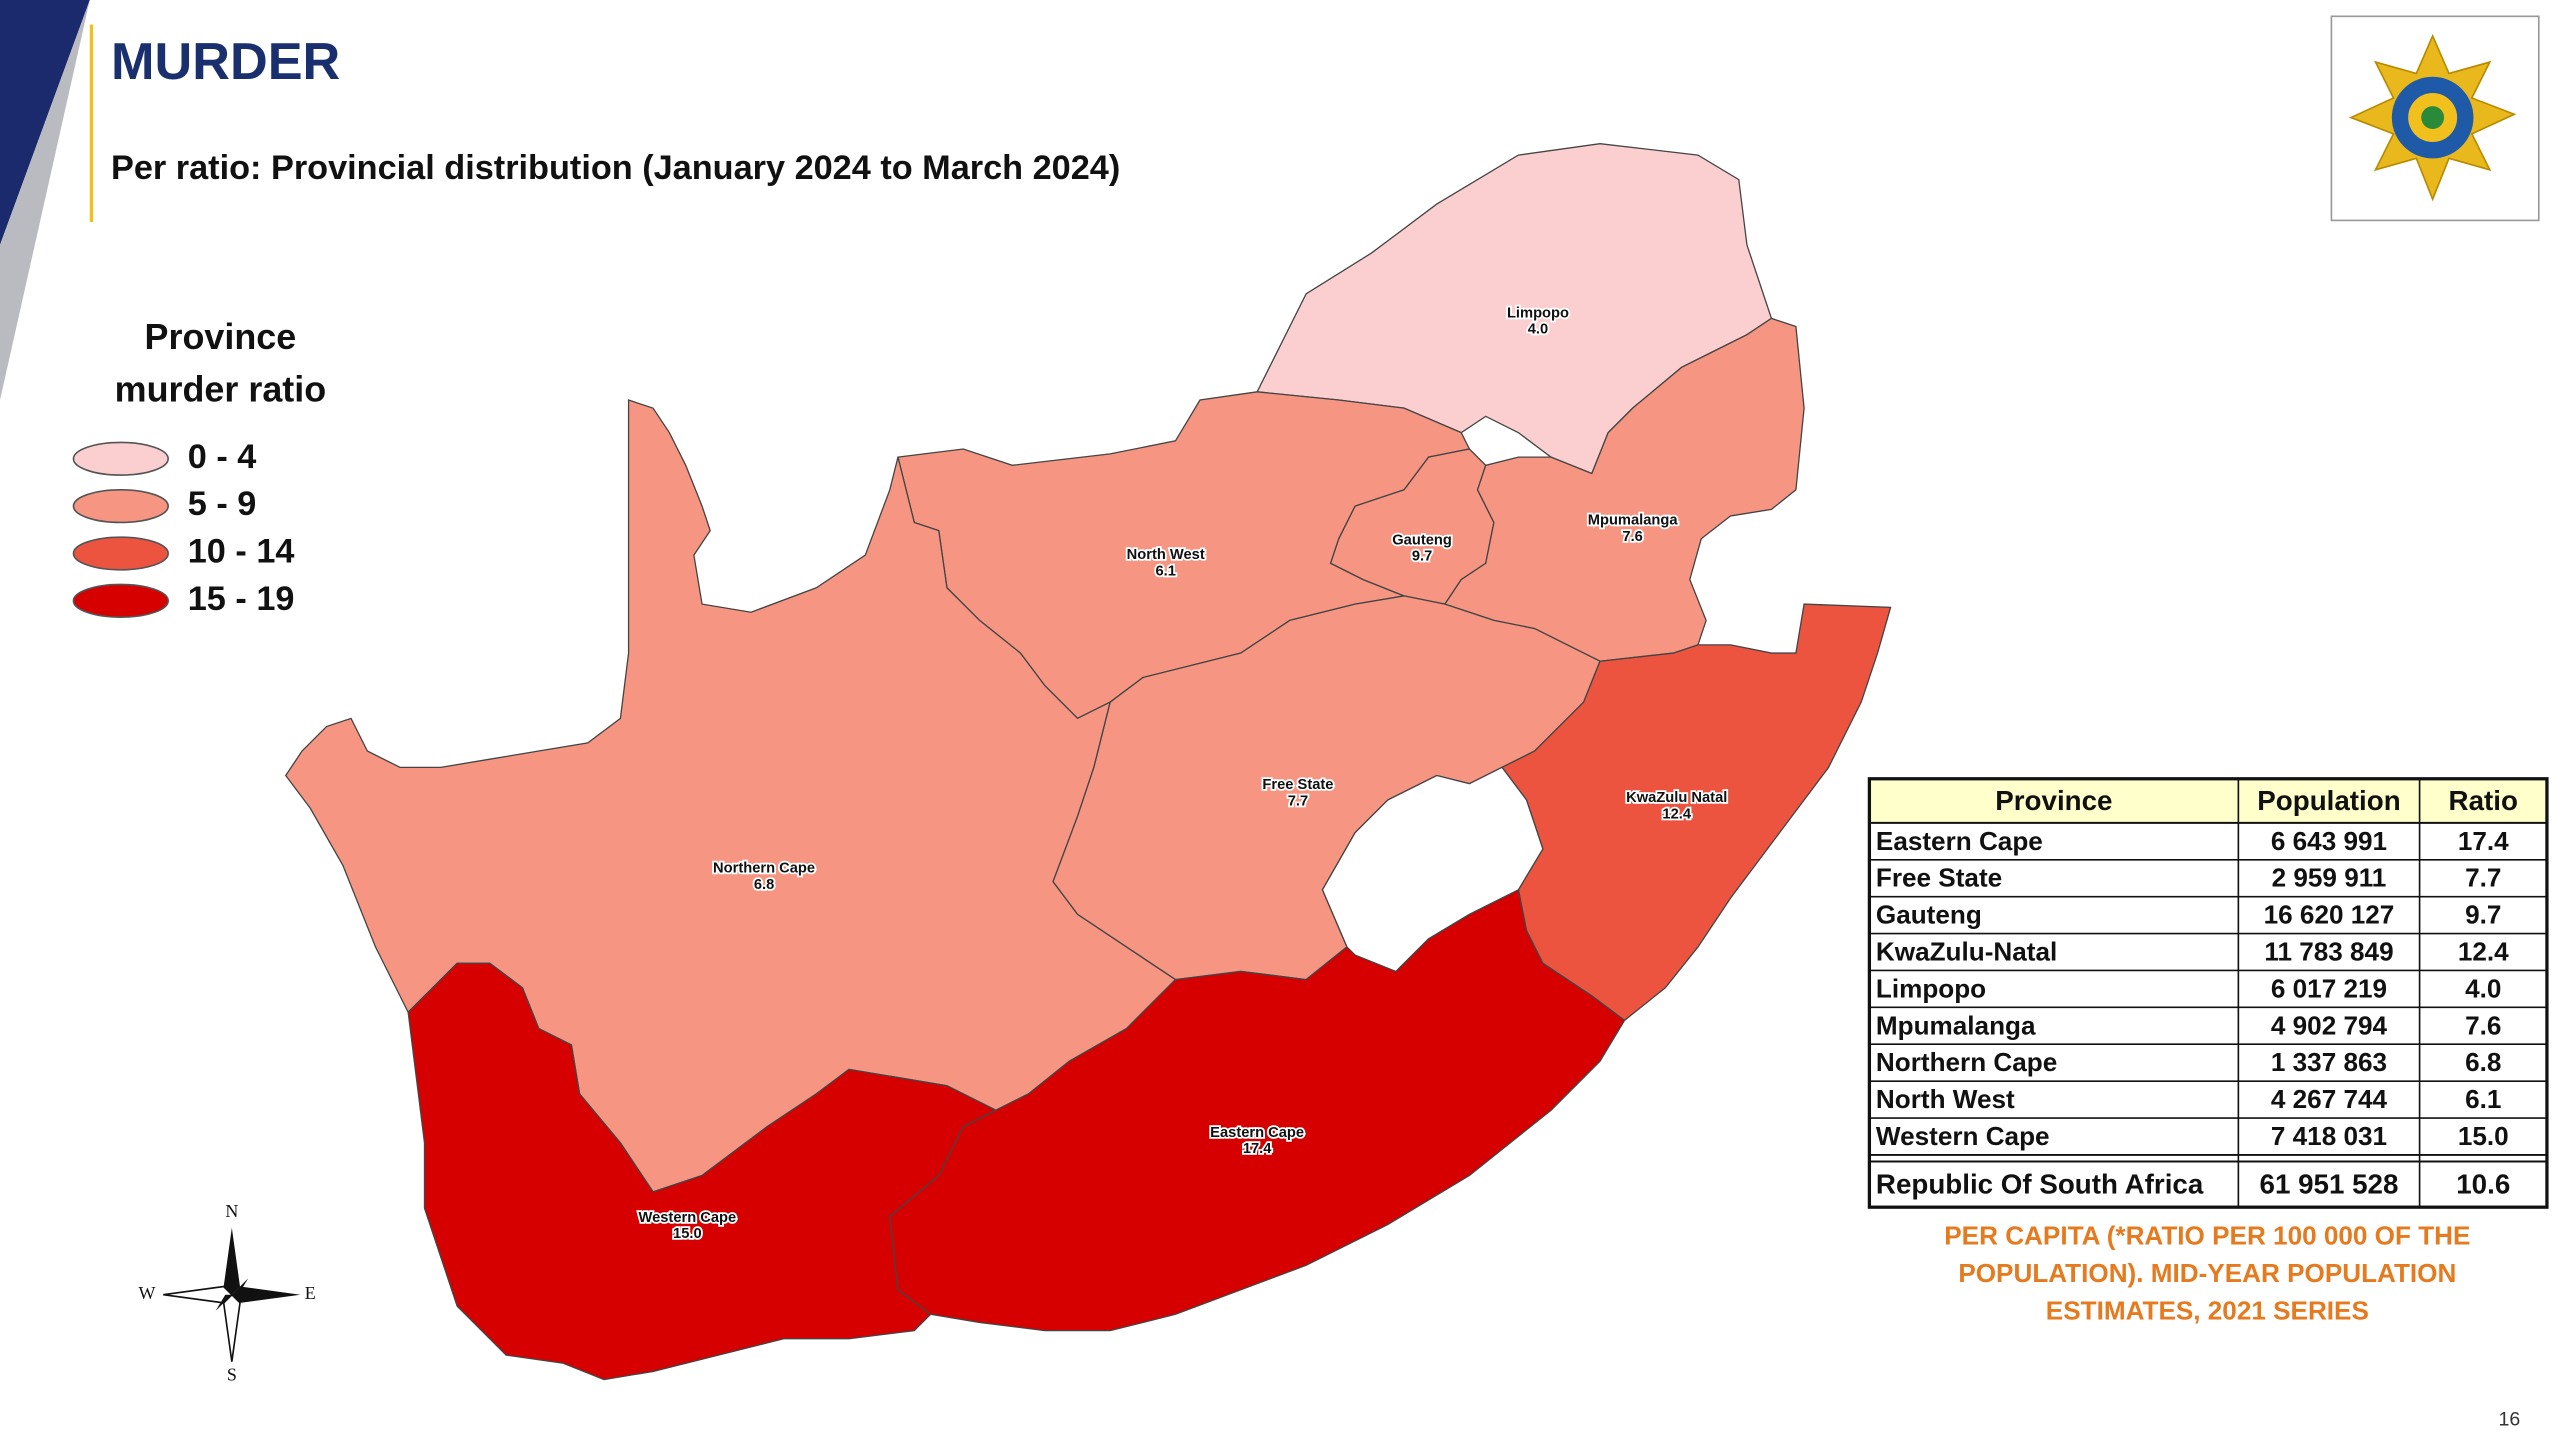 The height and width of the screenshot is (1440, 2560). What do you see at coordinates (1966, 1062) in the screenshot?
I see `table-cell: Northern Cape` at bounding box center [1966, 1062].